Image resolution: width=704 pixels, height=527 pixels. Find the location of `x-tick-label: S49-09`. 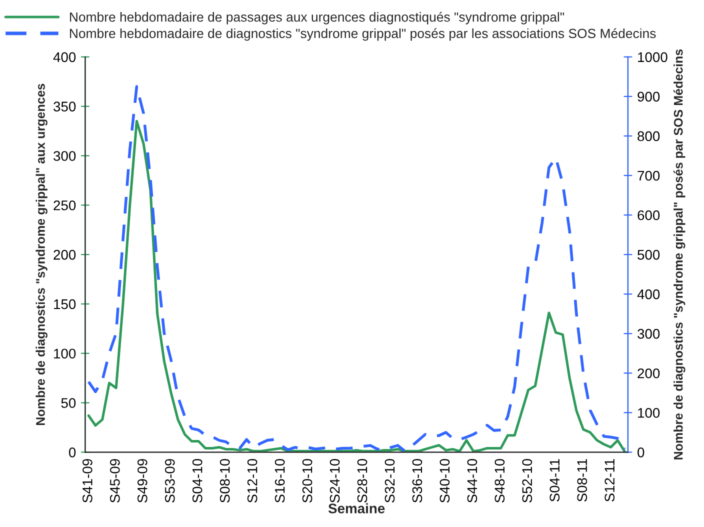

x-tick-label: S49-09 is located at coordinates (142, 481).